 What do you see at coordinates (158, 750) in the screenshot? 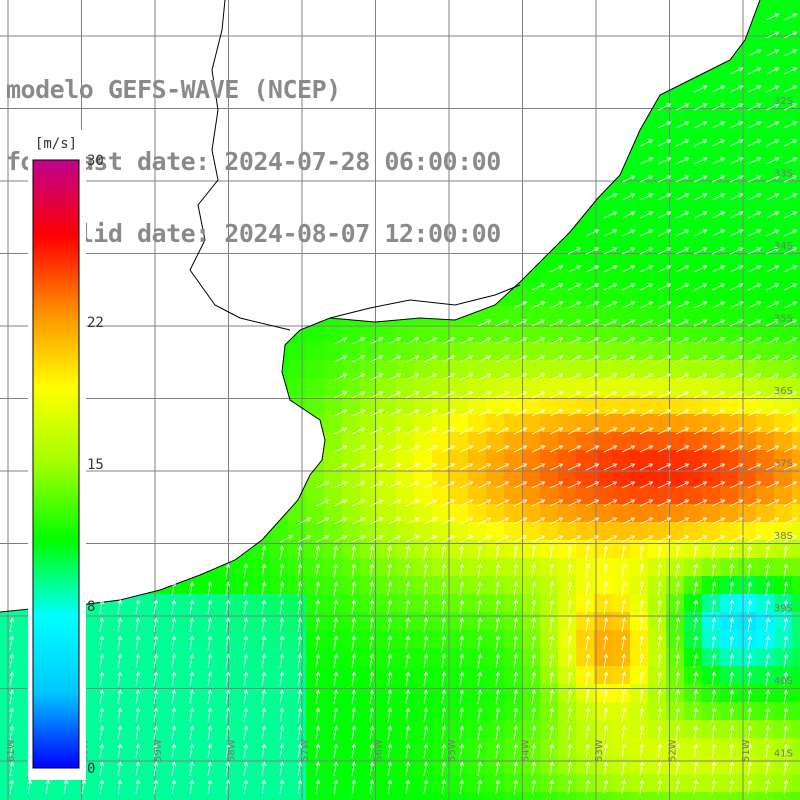
I see `longitude-label: 59W` at bounding box center [158, 750].